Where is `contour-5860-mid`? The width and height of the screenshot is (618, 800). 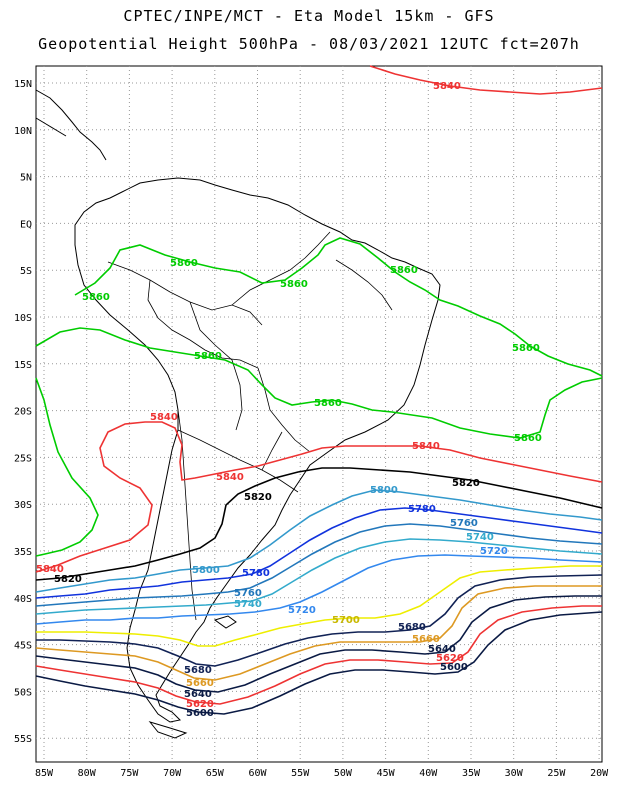
contour-5860-mid is located at coordinates (319, 383).